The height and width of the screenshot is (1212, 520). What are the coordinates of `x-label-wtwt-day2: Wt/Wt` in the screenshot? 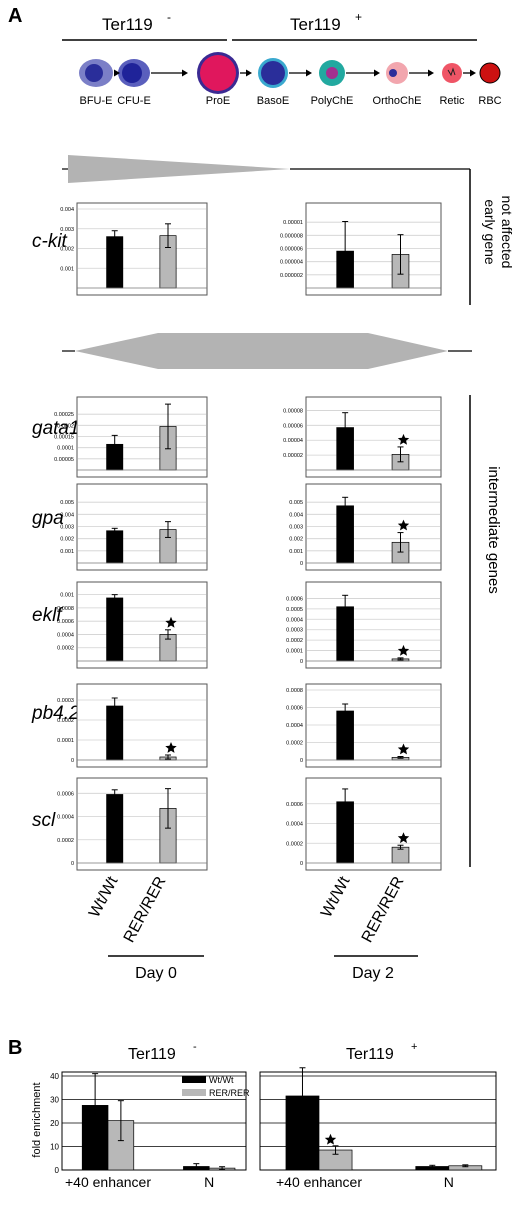 It's located at (336, 896).